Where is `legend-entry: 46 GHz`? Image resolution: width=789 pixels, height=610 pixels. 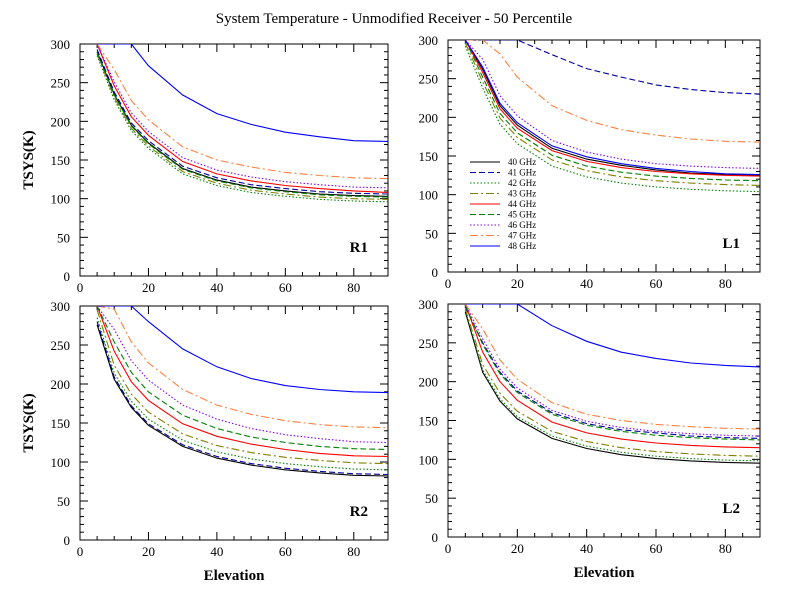 legend-entry: 46 GHz is located at coordinates (522, 225).